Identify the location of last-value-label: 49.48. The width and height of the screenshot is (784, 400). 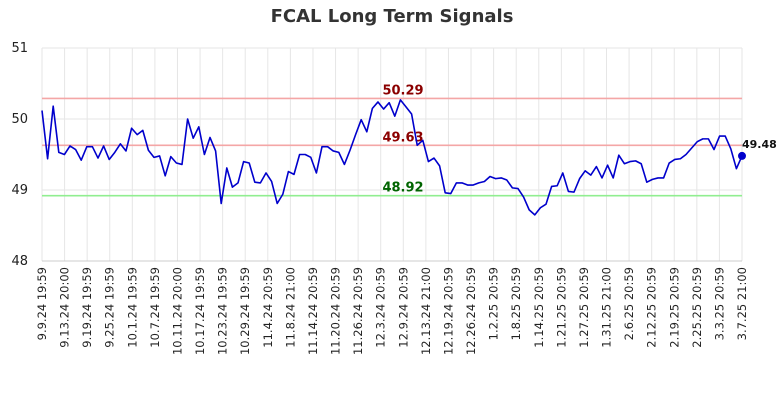
(759, 144).